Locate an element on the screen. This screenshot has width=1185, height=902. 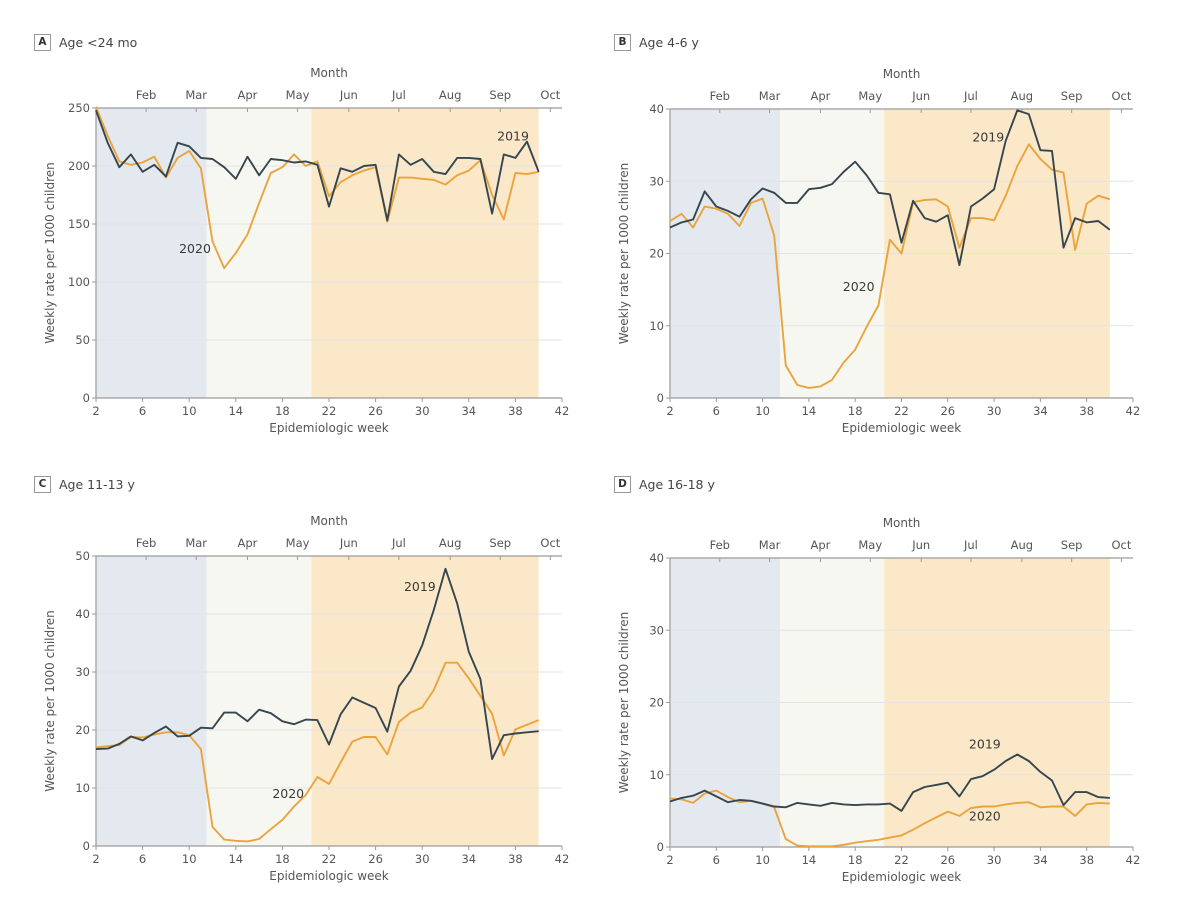
panel-a-month-label-oct: Oct is located at coordinates (550, 95).